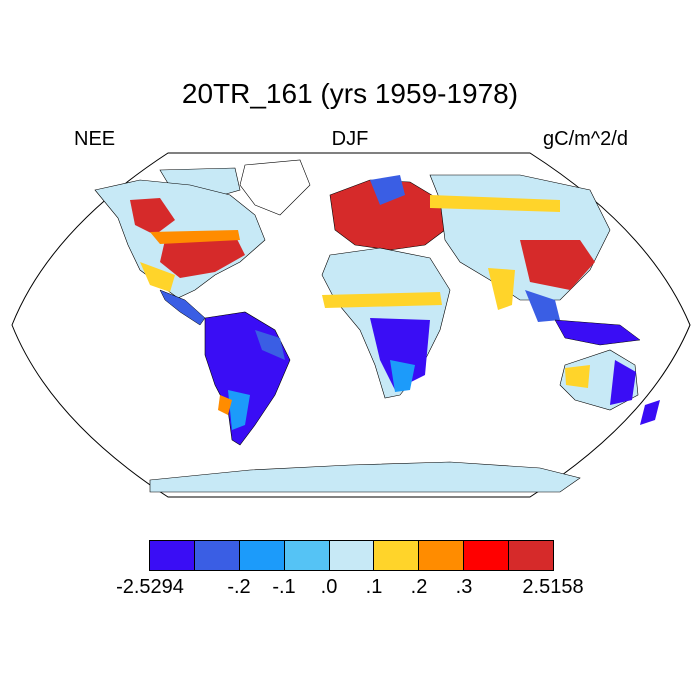 This screenshot has width=700, height=700. I want to click on region-na-east, so click(202, 256).